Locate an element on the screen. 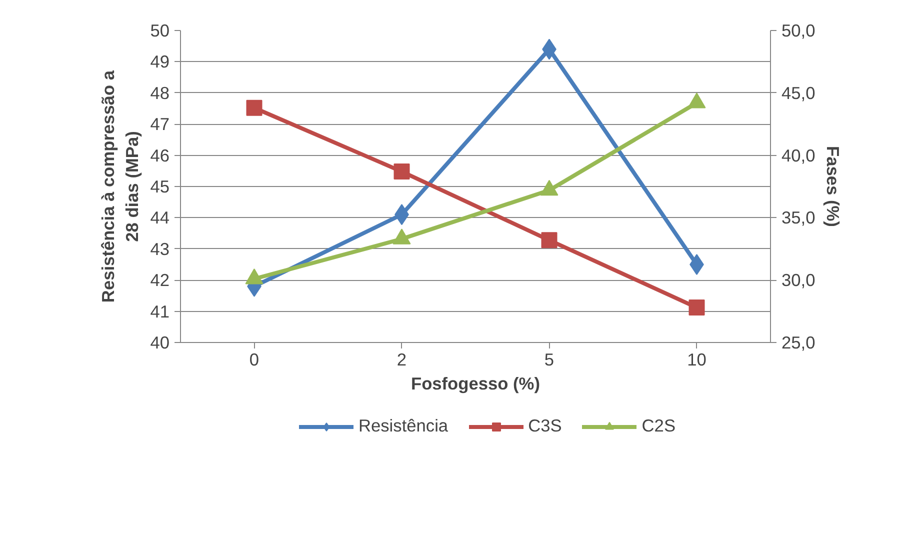 The height and width of the screenshot is (547, 917). y-tick-label: 49 is located at coordinates (160, 62).